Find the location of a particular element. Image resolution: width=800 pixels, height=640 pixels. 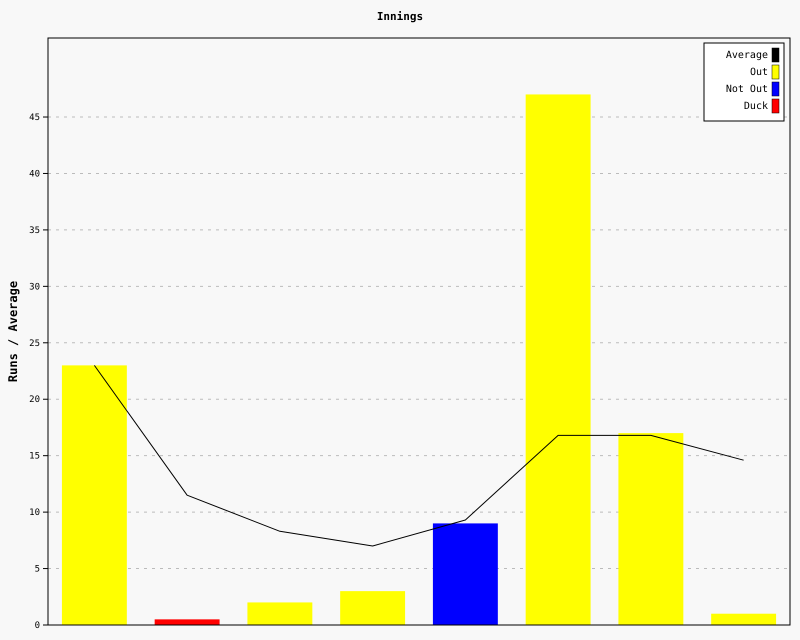

y-tick-label: 35 is located at coordinates (34, 231).